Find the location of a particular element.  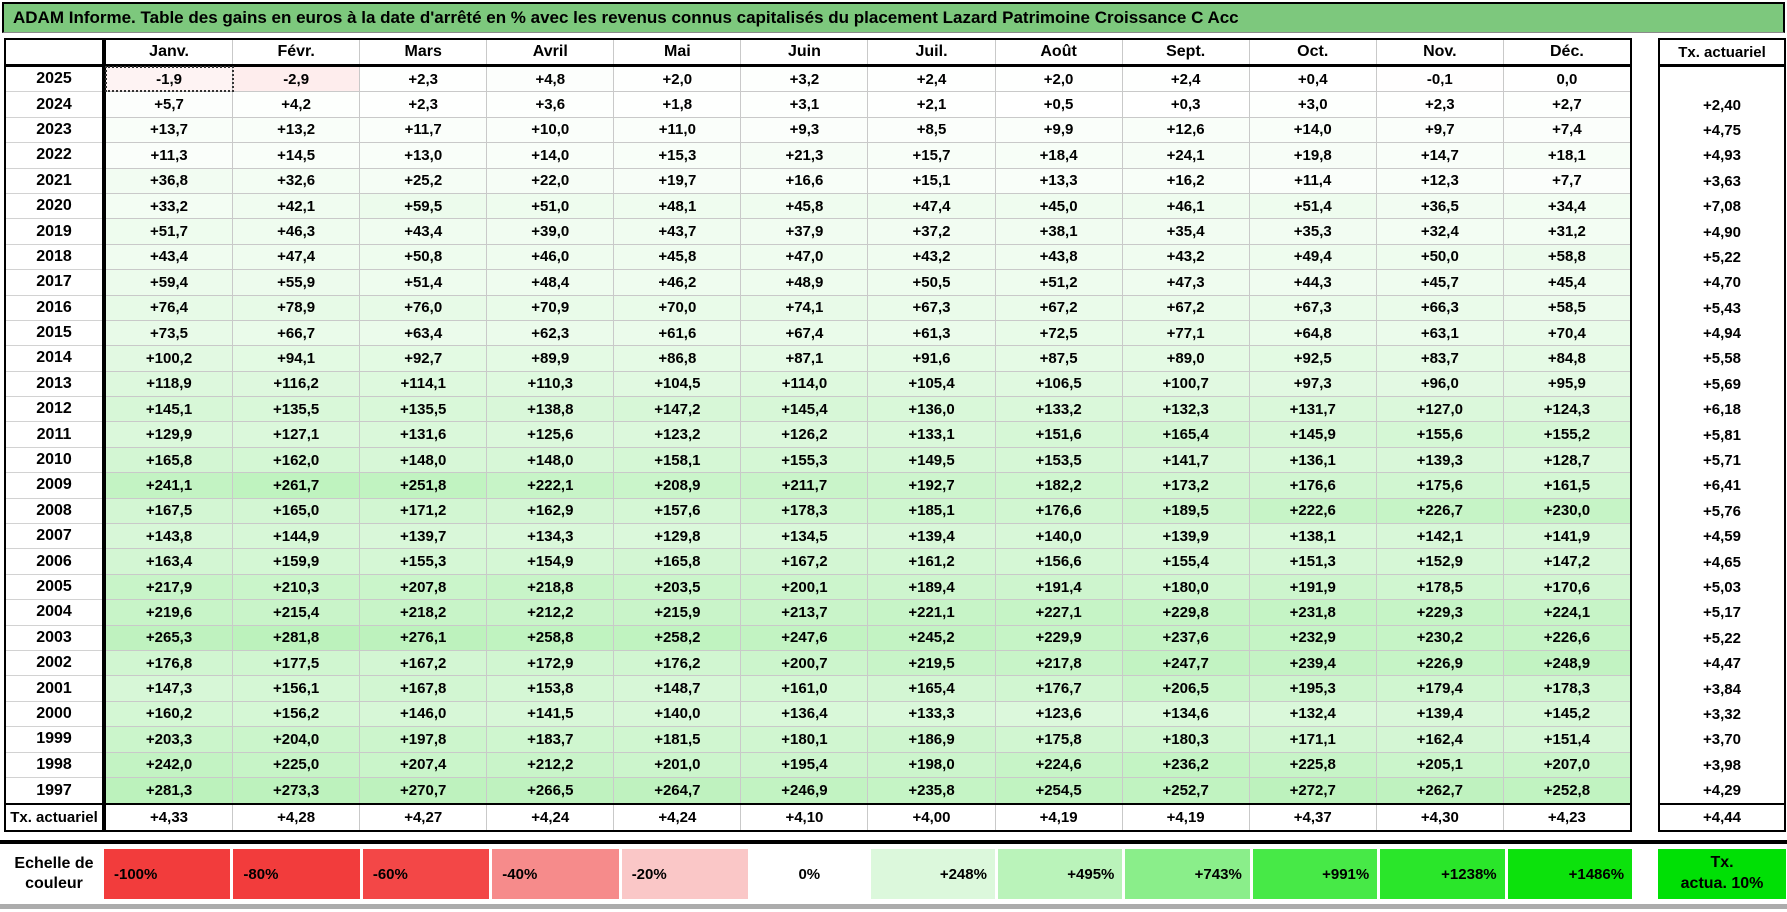

value-cell: +114,1 is located at coordinates (424, 384).